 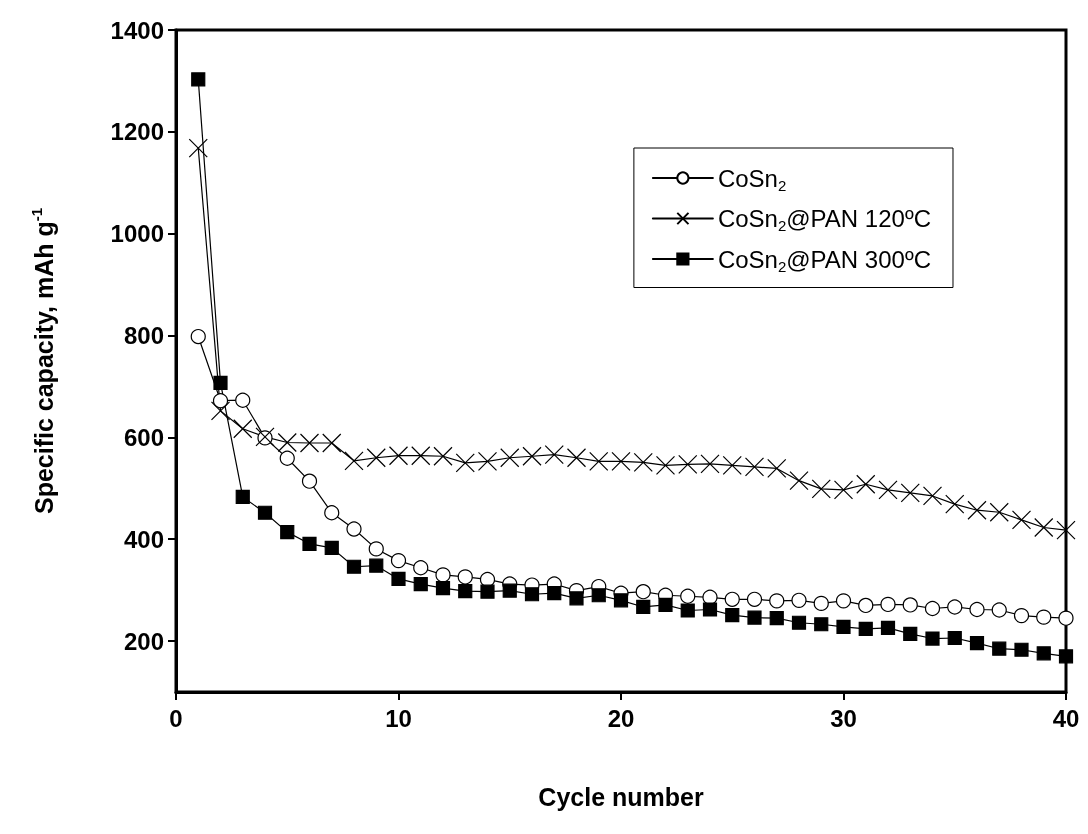 What do you see at coordinates (143, 539) in the screenshot?
I see `y-tick-label: 400` at bounding box center [143, 539].